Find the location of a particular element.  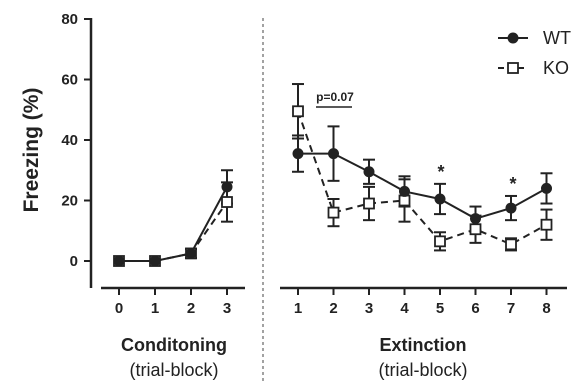

extinction-title: Extinction is located at coordinates (422, 345).